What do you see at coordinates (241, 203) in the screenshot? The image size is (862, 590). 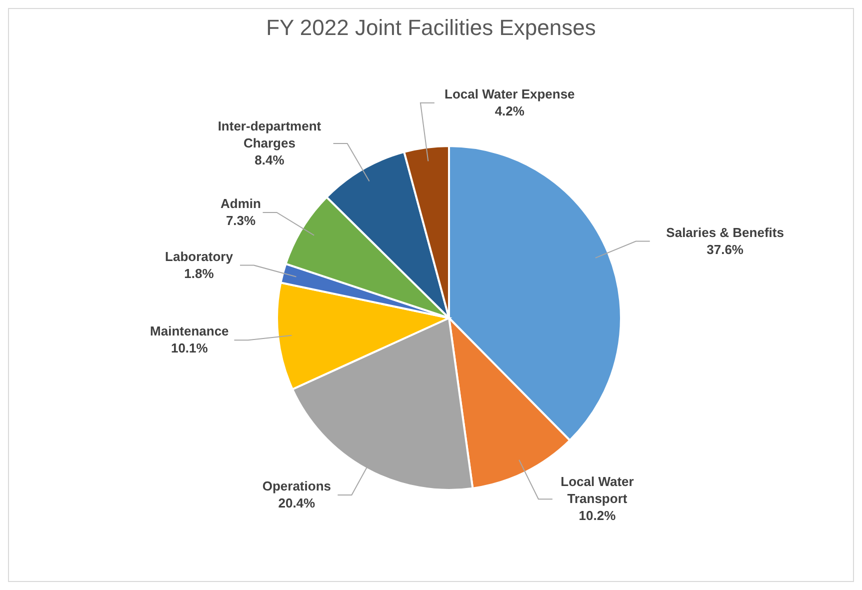 I see `slice-label: Admin` at bounding box center [241, 203].